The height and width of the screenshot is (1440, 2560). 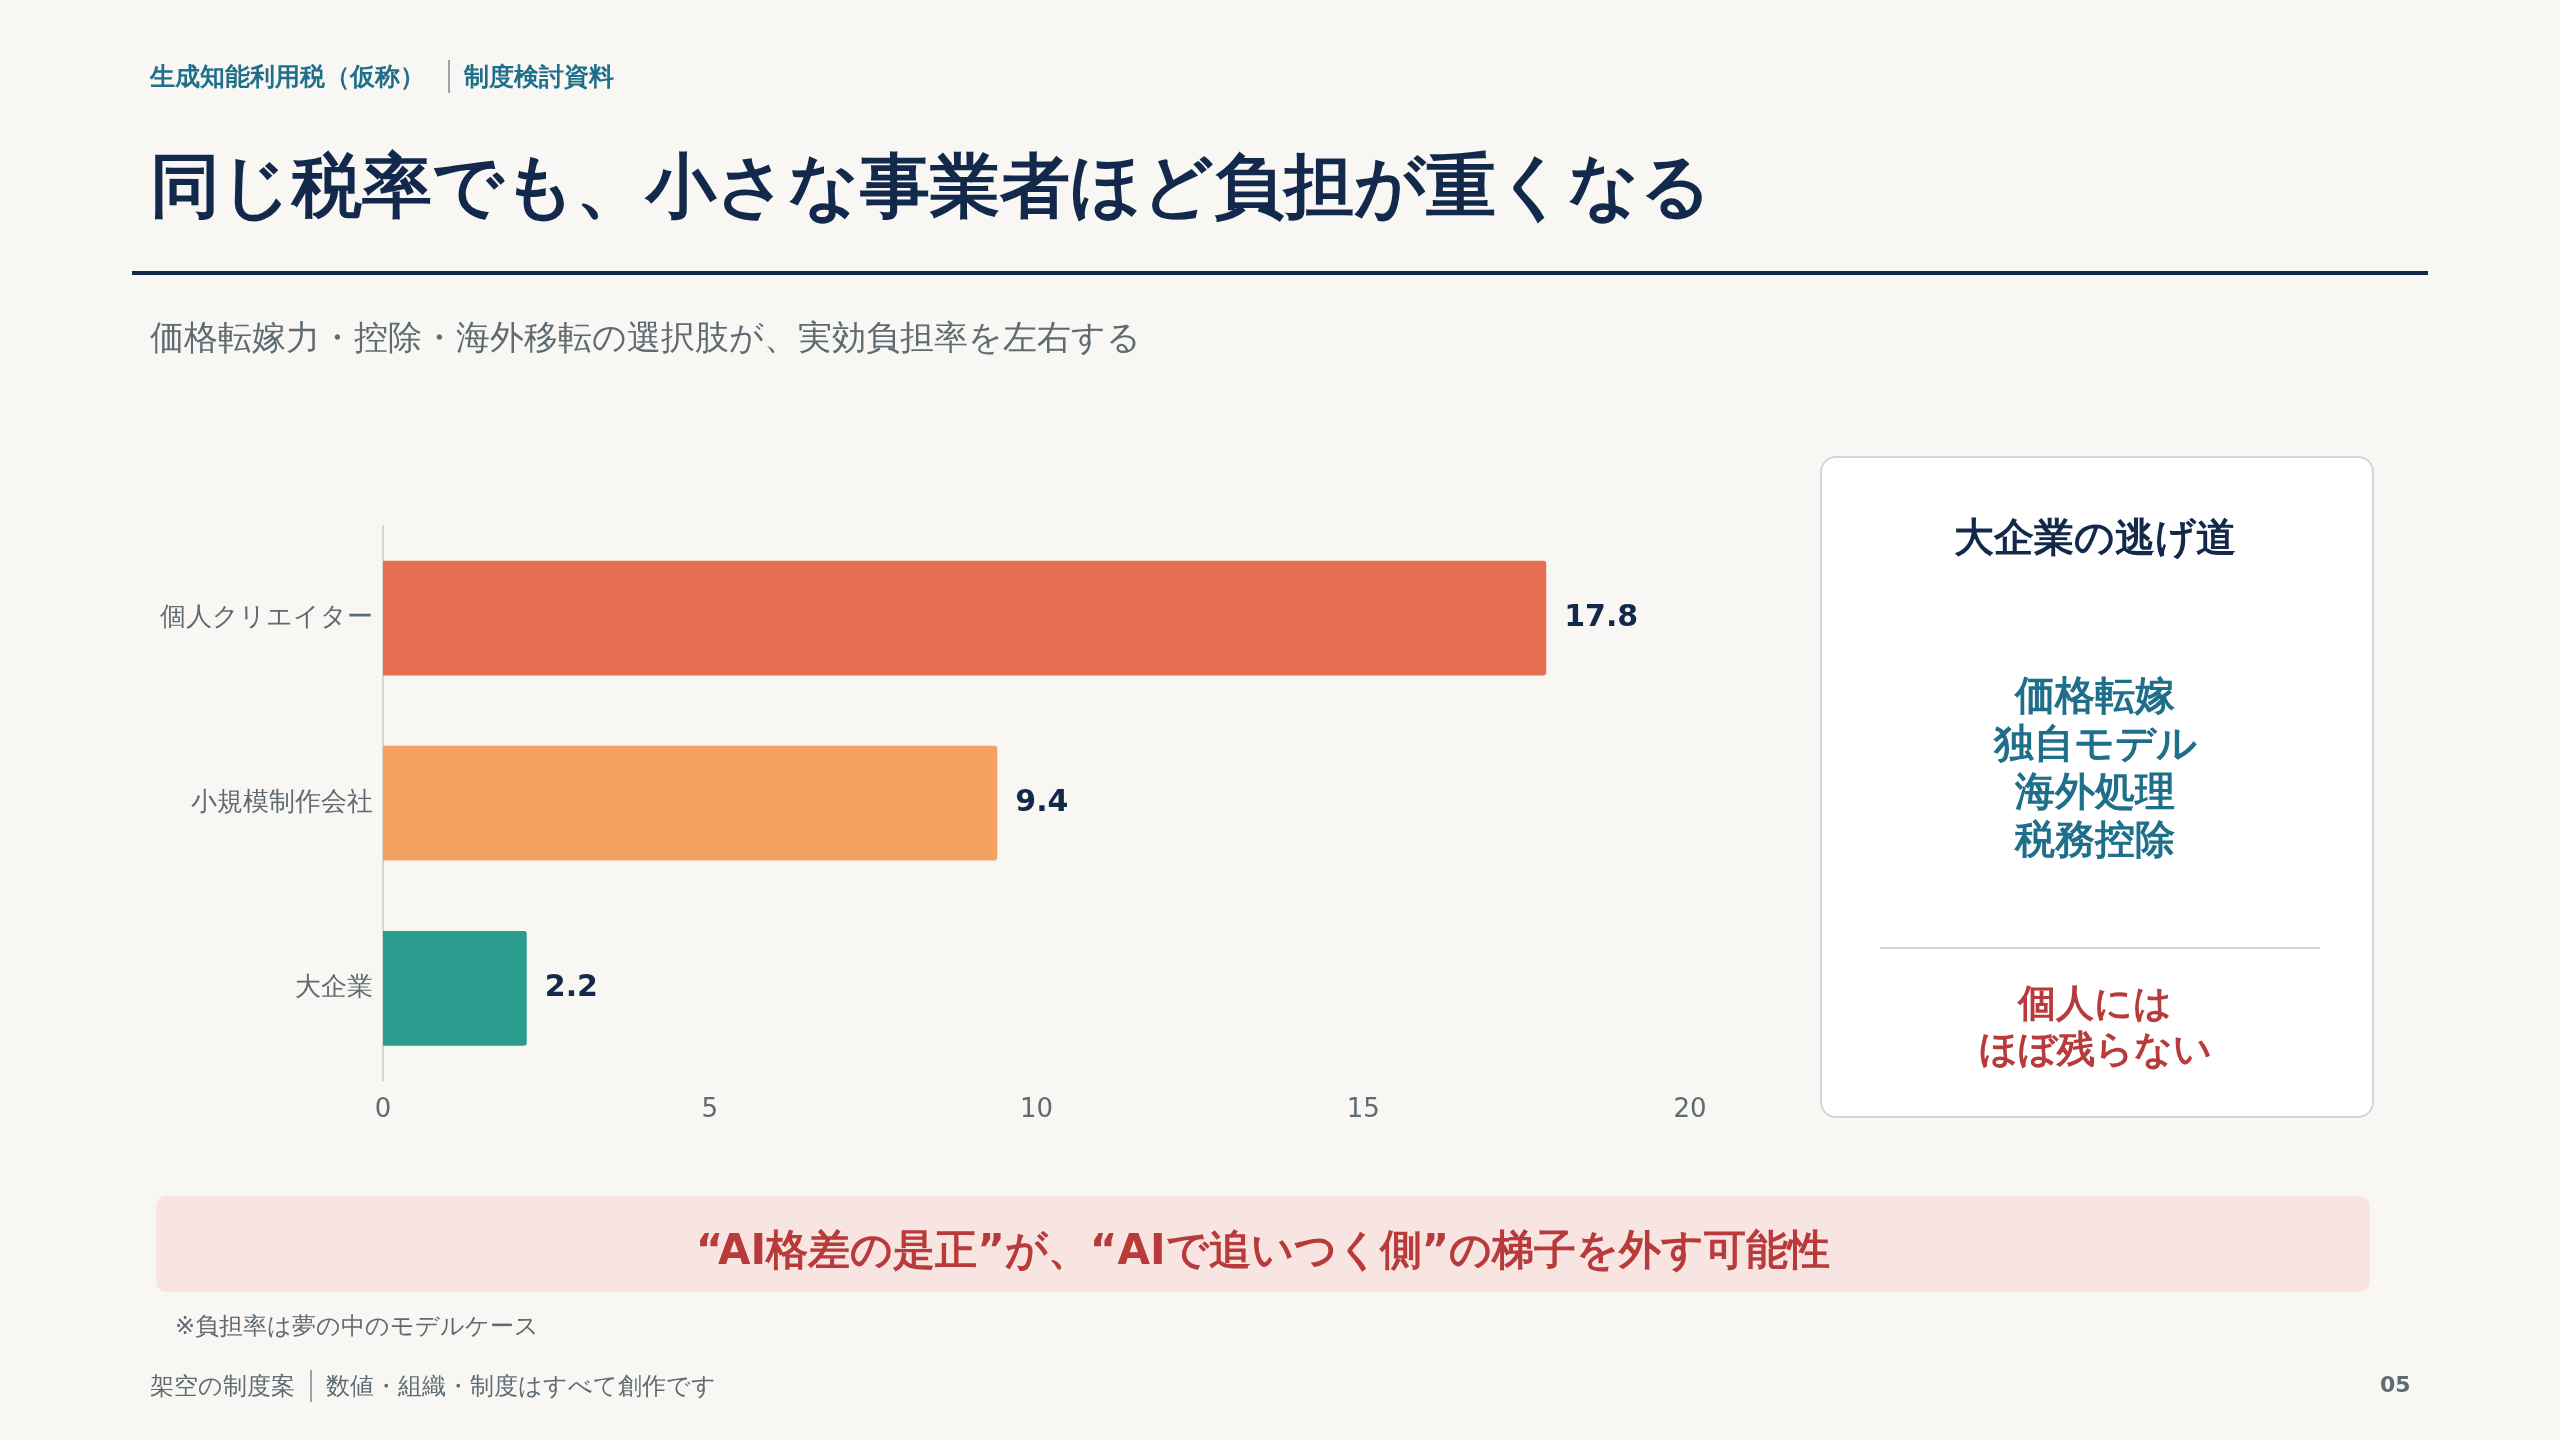 I want to click on y-tick-label: 小規模制作会社, so click(x=282, y=800).